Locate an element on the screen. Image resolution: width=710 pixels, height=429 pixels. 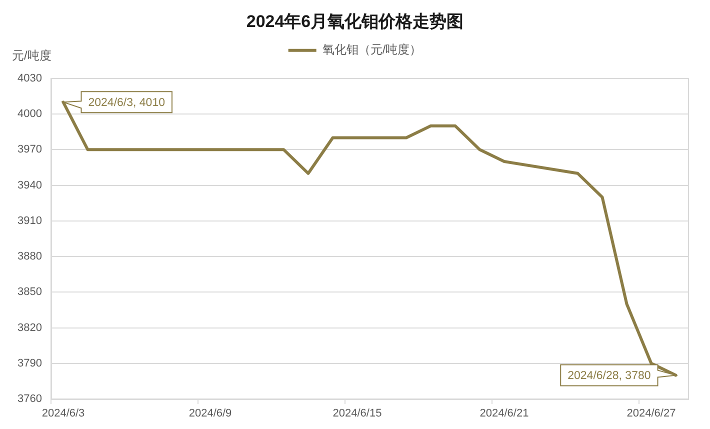
y-tick-label: 3940 is located at coordinates (30, 185).